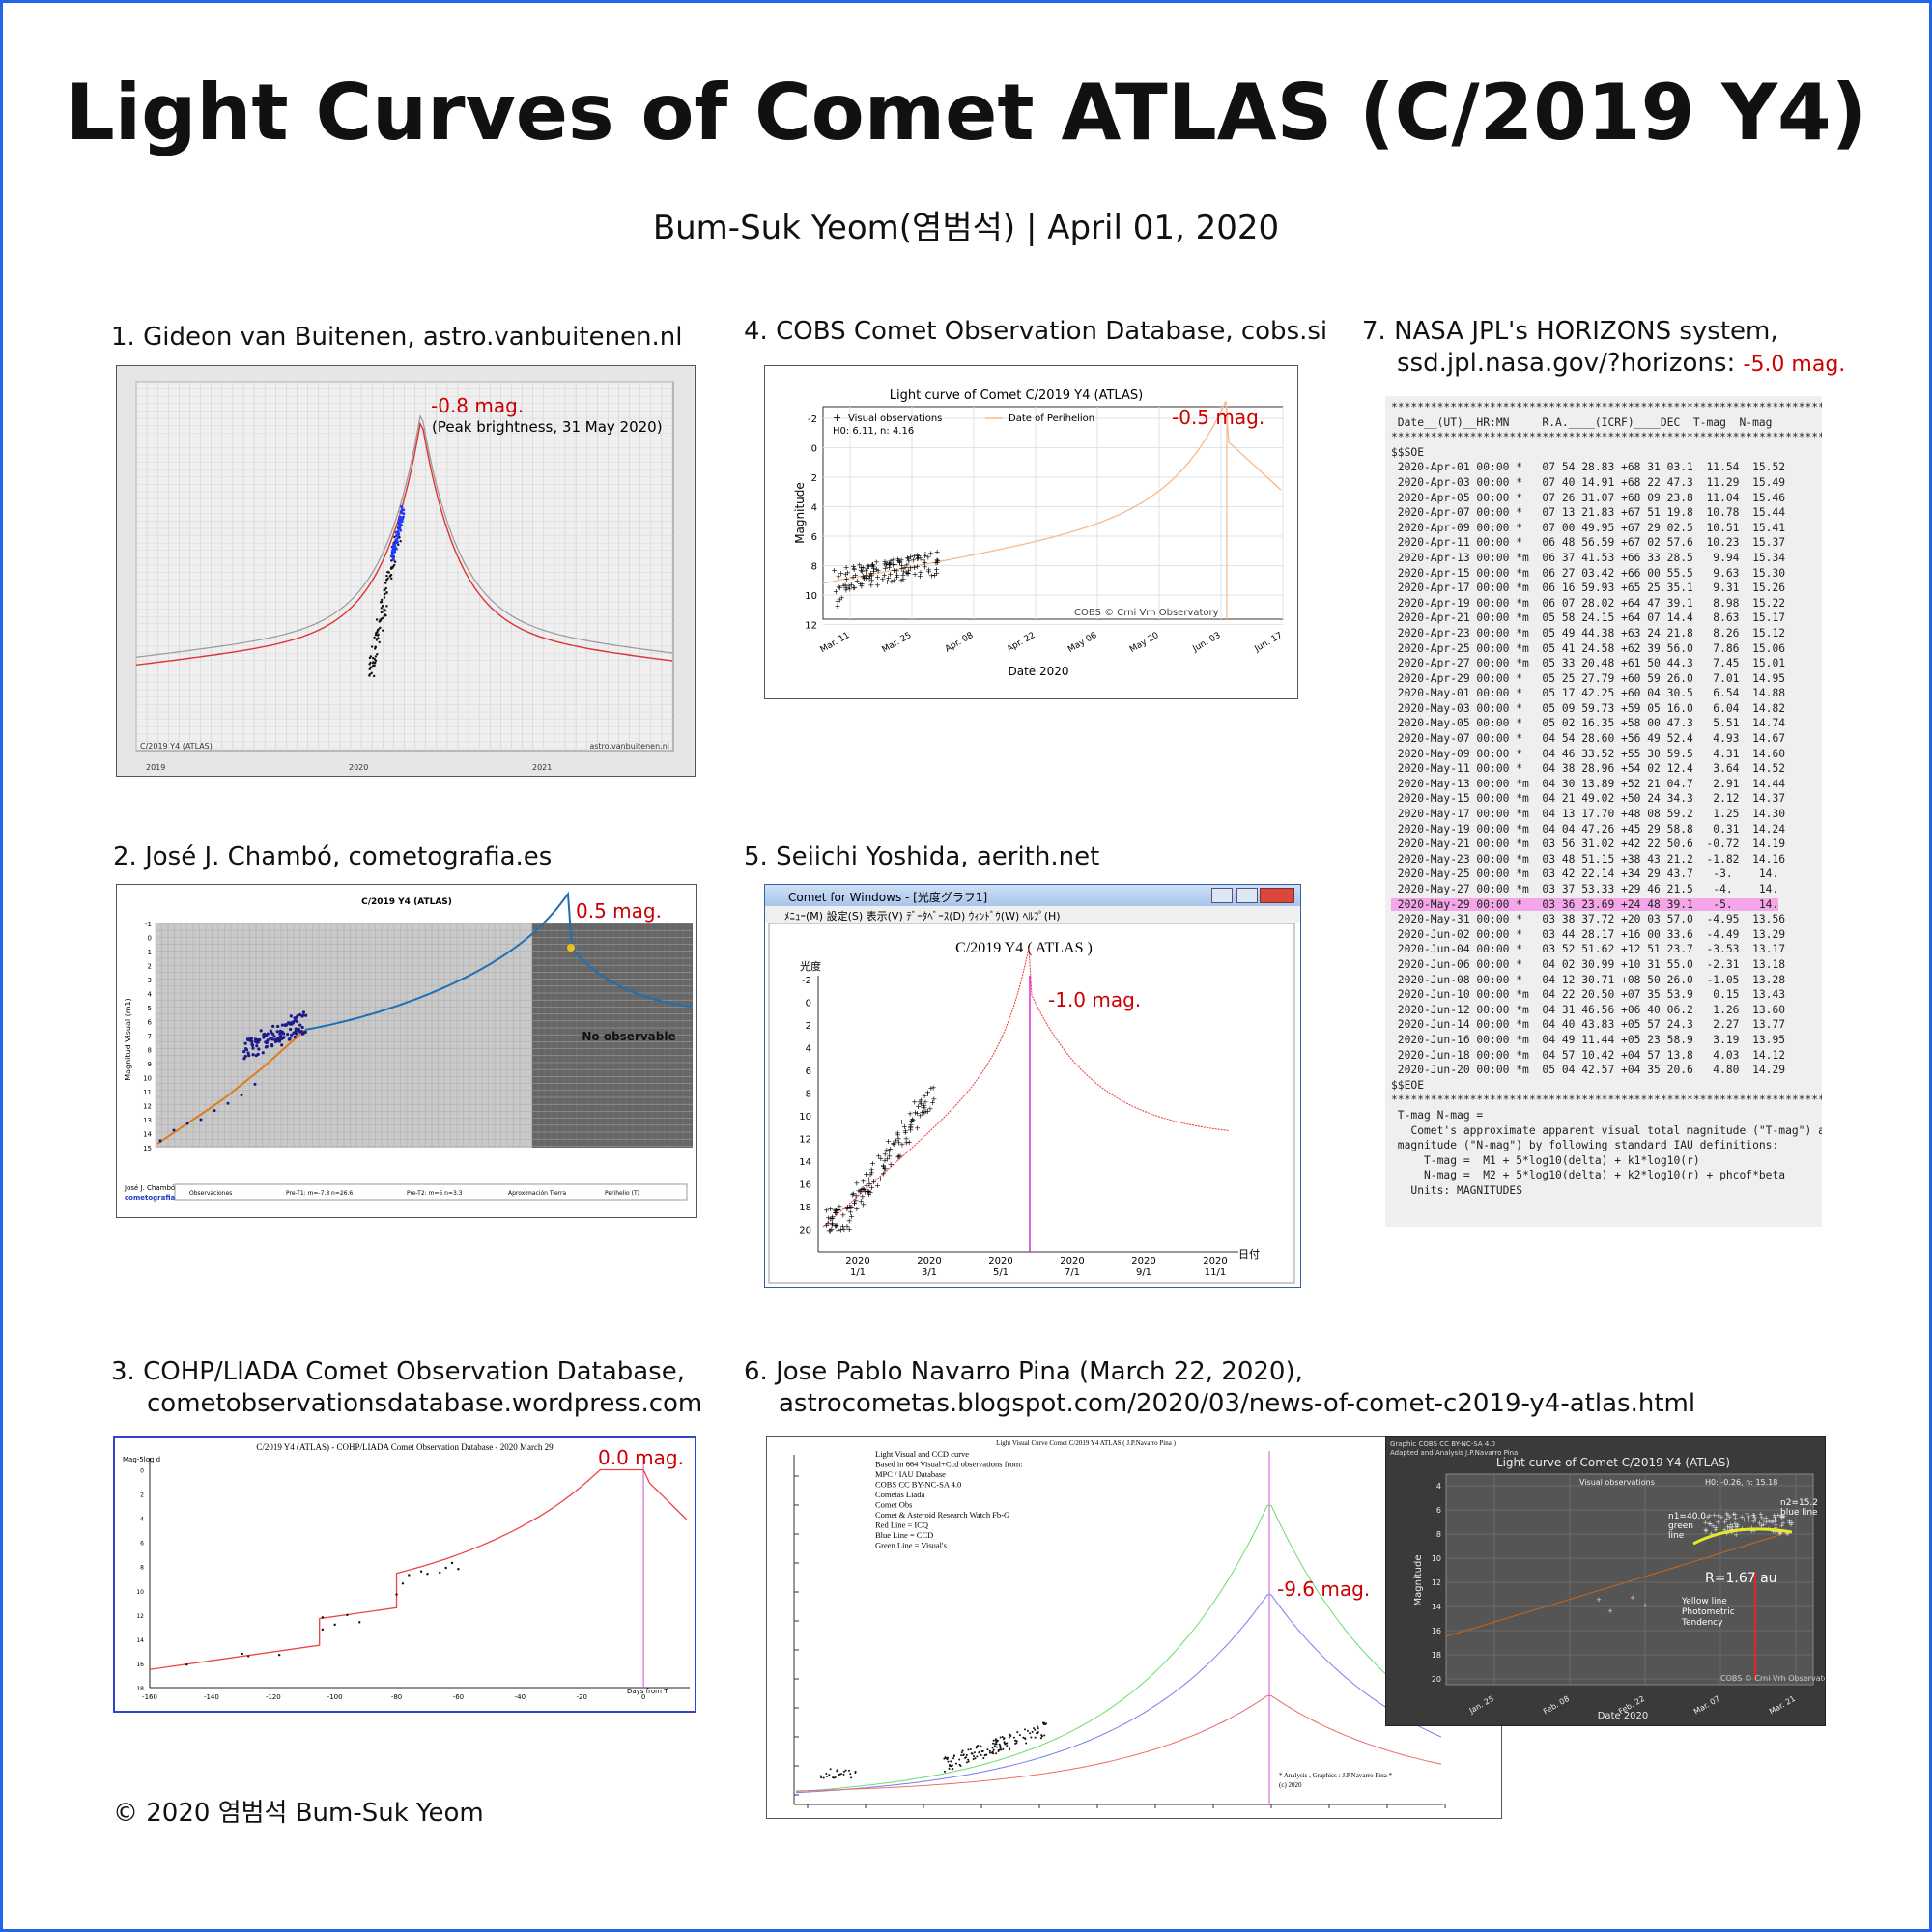  What do you see at coordinates (1436, 1679) in the screenshot?
I see `npi-ytick: 20` at bounding box center [1436, 1679].